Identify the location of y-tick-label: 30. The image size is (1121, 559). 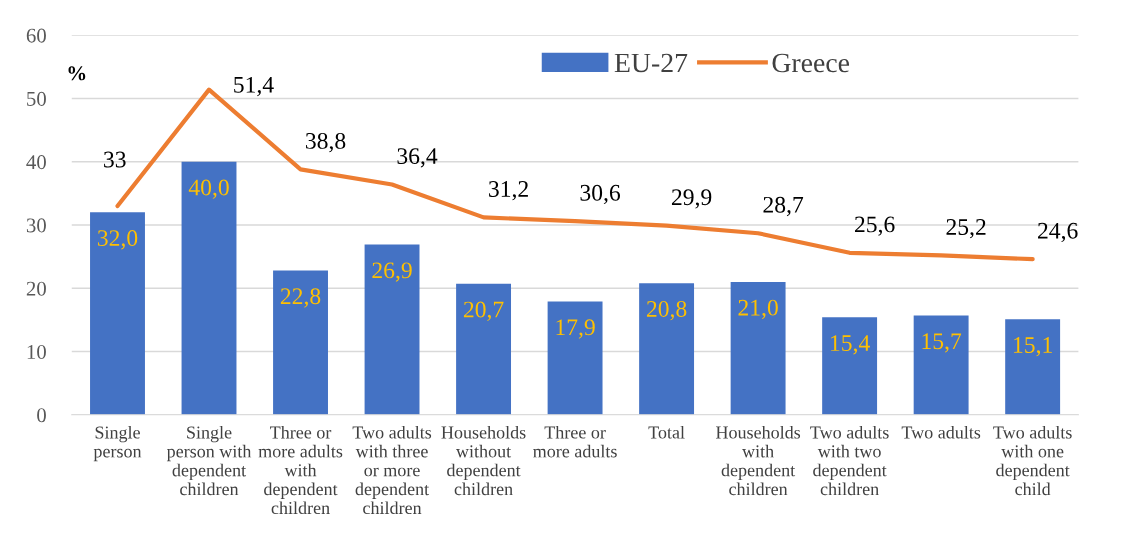
(36, 225).